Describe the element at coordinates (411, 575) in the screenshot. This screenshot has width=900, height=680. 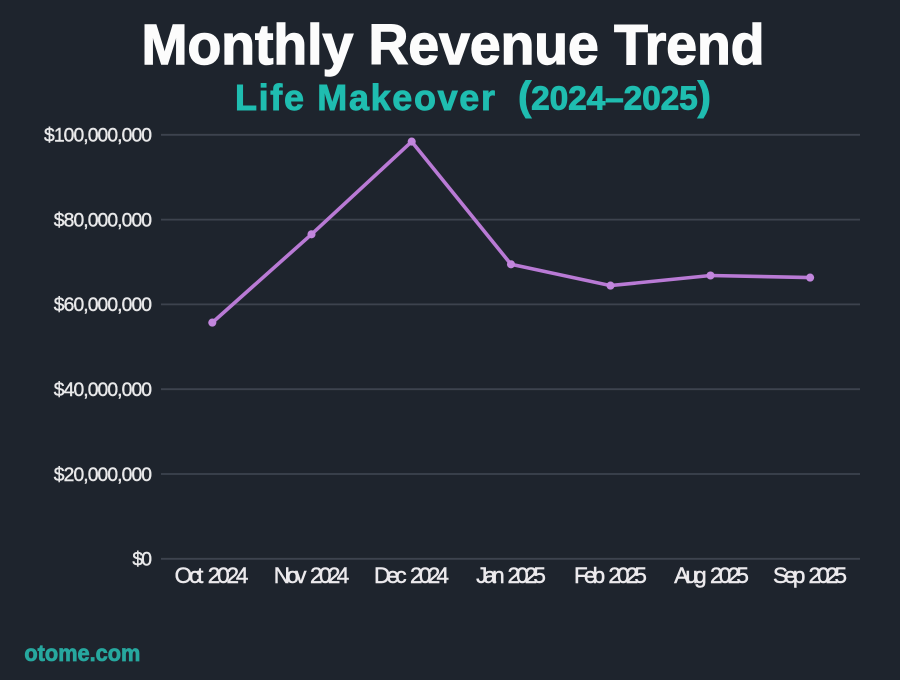
I see `svg-text: Dec 2024` at that location.